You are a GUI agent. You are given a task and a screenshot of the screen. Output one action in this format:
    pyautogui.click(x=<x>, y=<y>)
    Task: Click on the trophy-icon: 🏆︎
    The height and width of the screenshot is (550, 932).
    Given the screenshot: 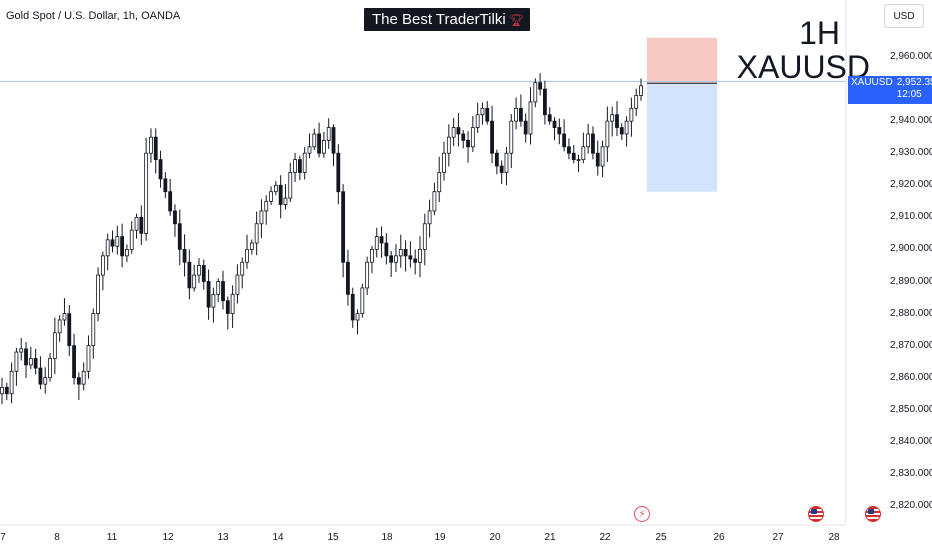 What is the action you would take?
    pyautogui.click(x=516, y=19)
    